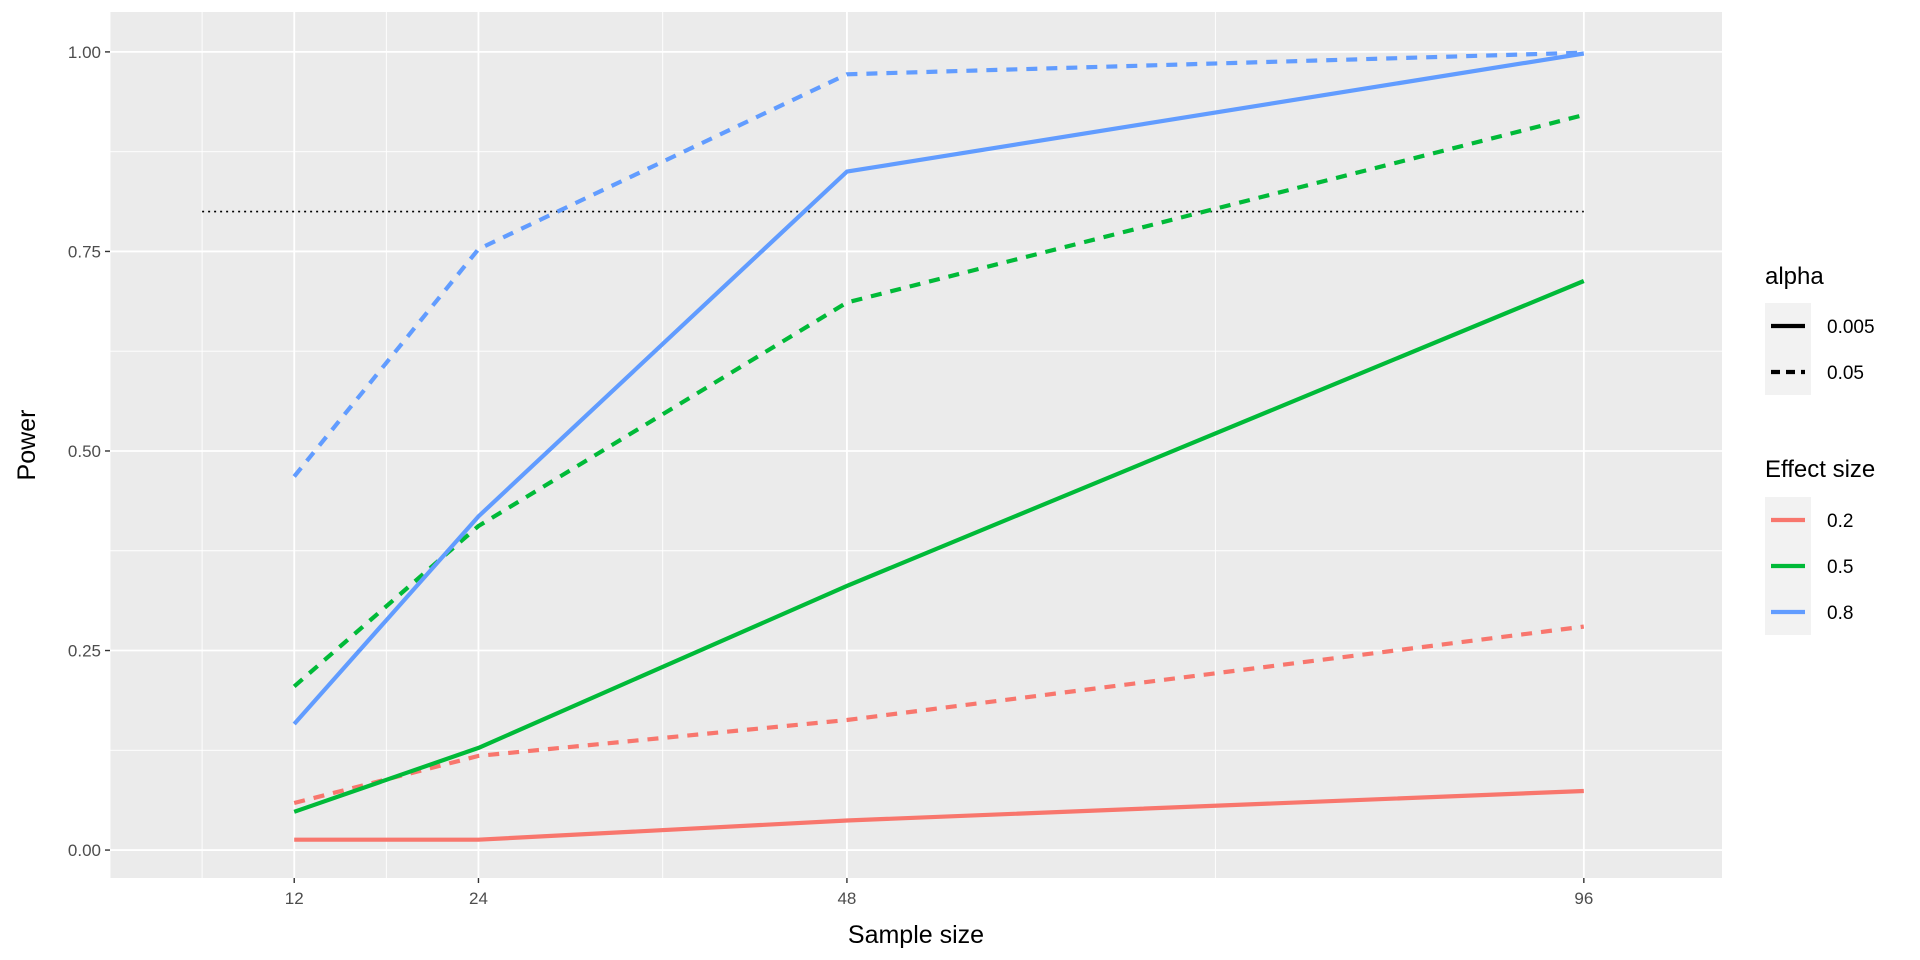 The width and height of the screenshot is (1920, 960). What do you see at coordinates (84, 52) in the screenshot?
I see `y-tick-label: 1.00` at bounding box center [84, 52].